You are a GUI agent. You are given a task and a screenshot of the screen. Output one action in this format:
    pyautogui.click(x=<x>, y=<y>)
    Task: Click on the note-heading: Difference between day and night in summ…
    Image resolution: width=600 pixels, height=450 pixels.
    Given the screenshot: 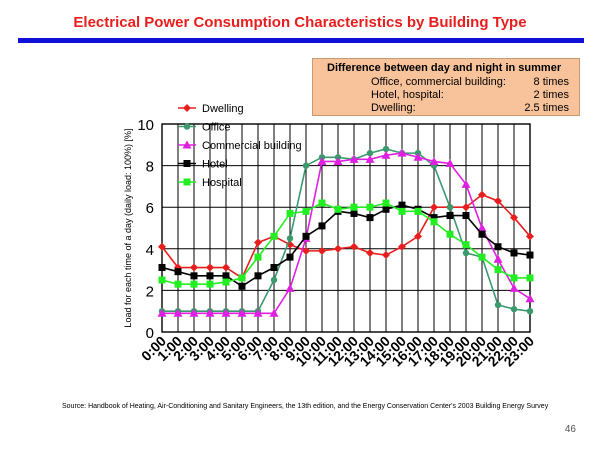 What is the action you would take?
    pyautogui.click(x=444, y=68)
    